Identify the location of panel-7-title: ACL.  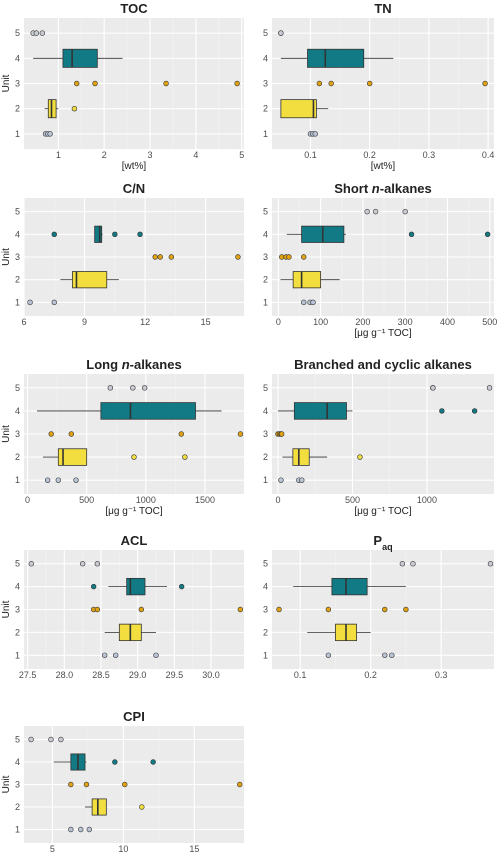
(134, 540).